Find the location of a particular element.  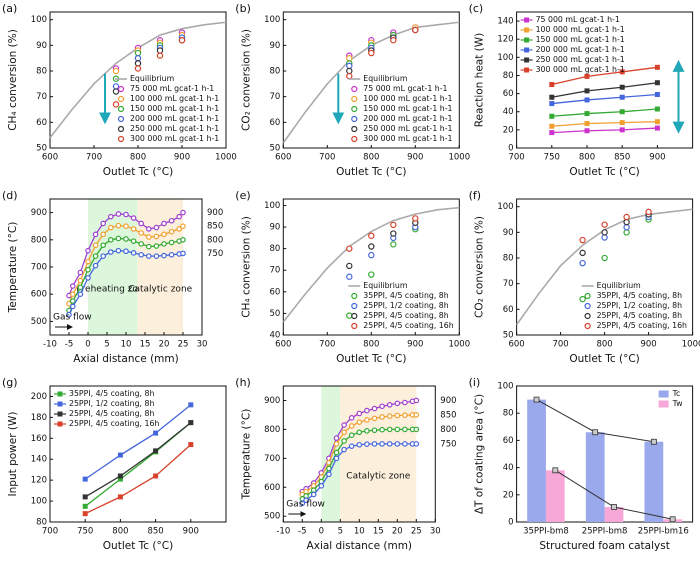

legend-label: 100 000 mL gcat-1 h-1 is located at coordinates (174, 98).